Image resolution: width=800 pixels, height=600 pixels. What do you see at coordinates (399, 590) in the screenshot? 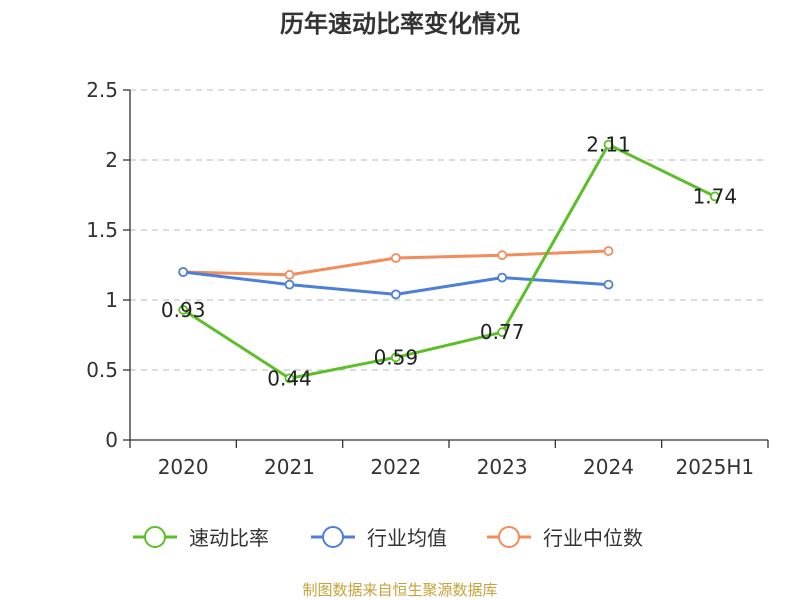
I see `source-note: 制图数据来自恒生聚源数据库` at bounding box center [399, 590].